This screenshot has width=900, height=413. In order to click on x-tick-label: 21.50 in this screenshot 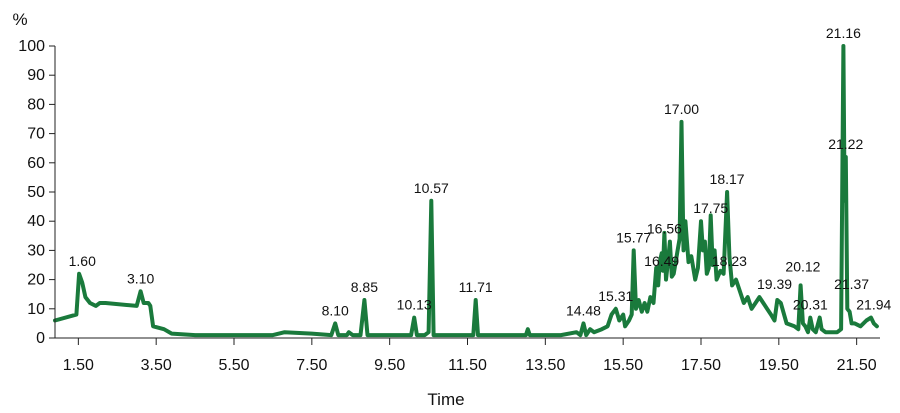, I will do `click(857, 365)`.